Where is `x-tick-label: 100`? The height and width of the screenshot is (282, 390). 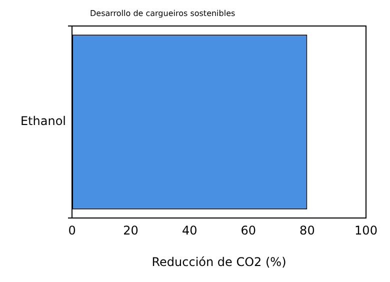 x-tick-label: 100 is located at coordinates (366, 230).